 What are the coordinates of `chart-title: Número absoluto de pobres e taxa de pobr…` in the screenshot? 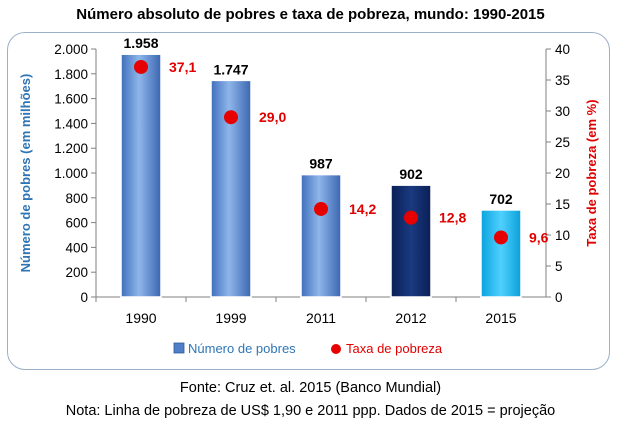 It's located at (310, 14).